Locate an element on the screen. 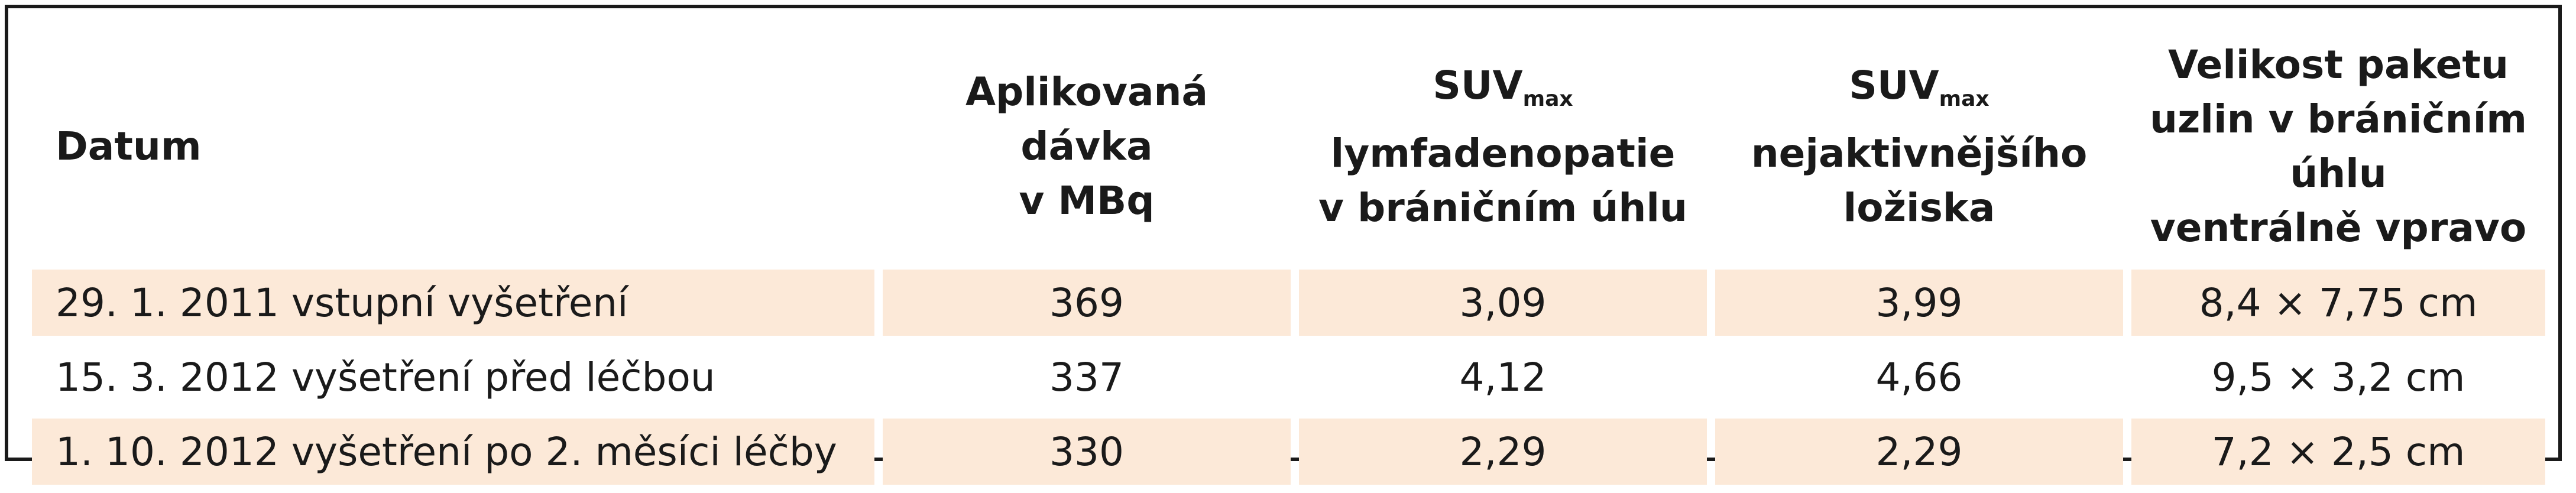  cell-date: 29. 1. 2011 vstupní vyšetření is located at coordinates (453, 303).